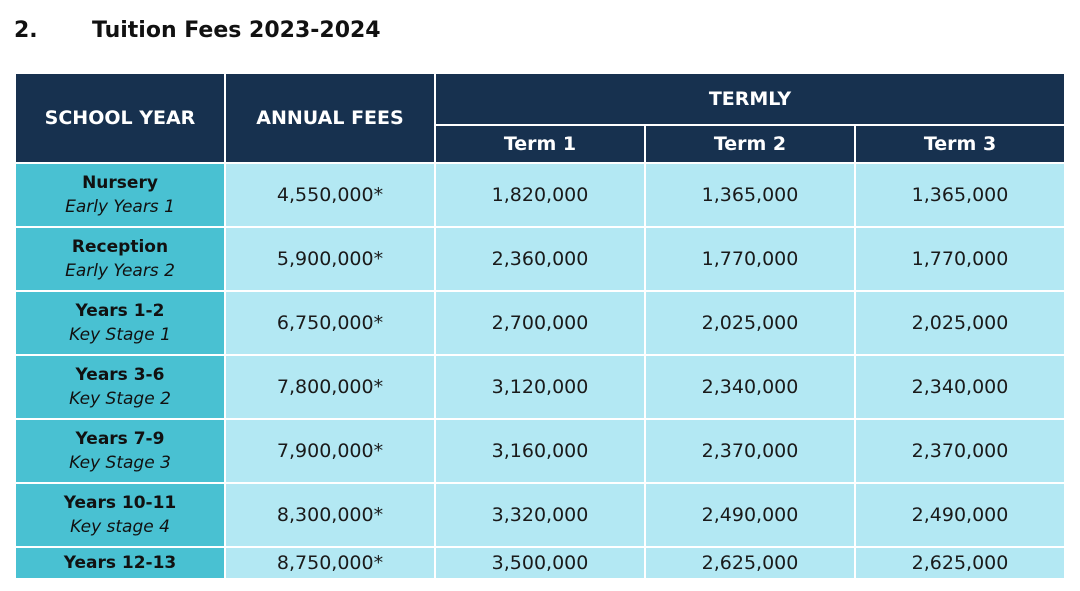 The image size is (1080, 591). I want to click on year-stage: Key Stage 3, so click(120, 463).